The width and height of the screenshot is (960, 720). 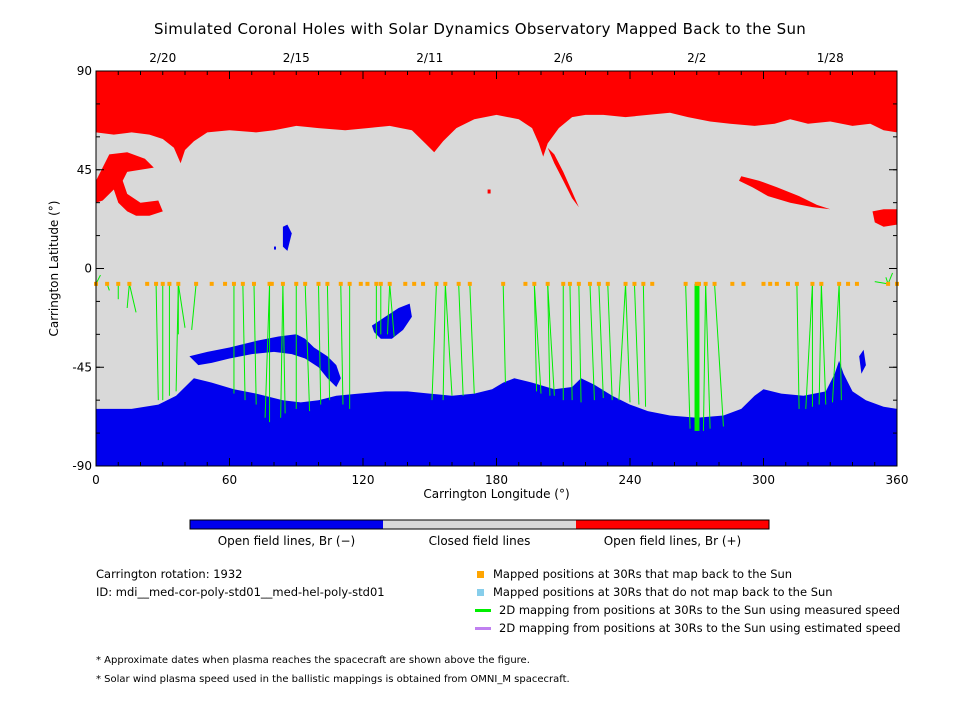 What do you see at coordinates (696, 357) in the screenshot?
I see `mapping-line-bundle` at bounding box center [696, 357].